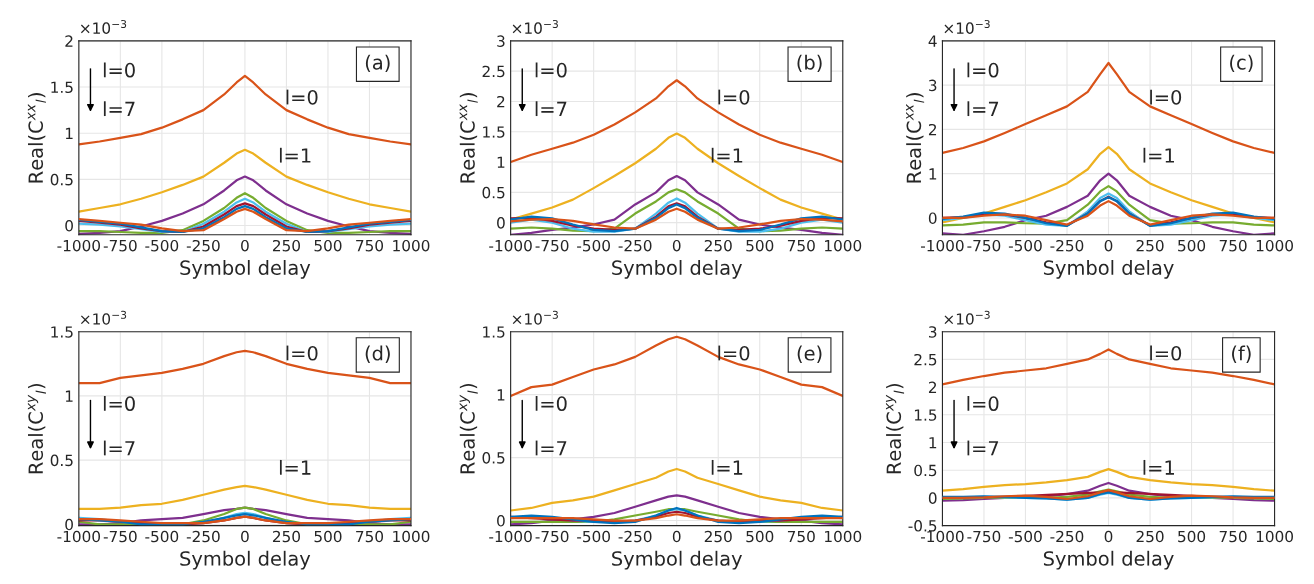 Image resolution: width=1314 pixels, height=584 pixels. Describe the element at coordinates (377, 63) in the screenshot. I see `annotation: (a)` at that location.